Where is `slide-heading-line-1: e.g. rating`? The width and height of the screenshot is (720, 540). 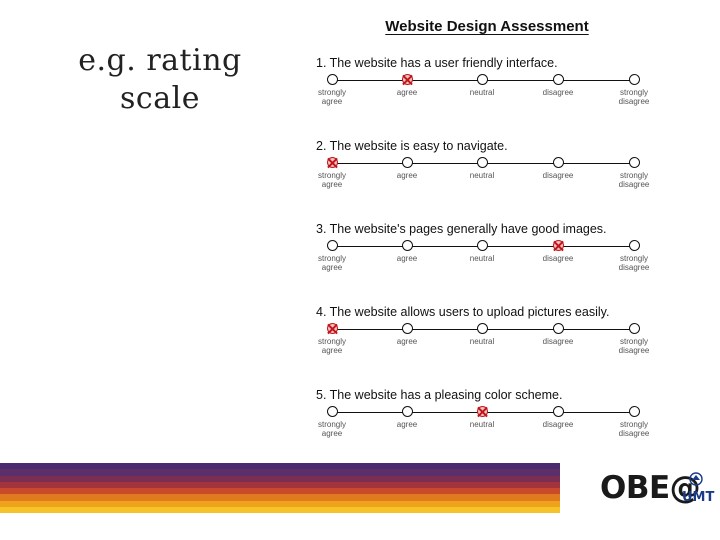 slide-heading-line-1: e.g. rating is located at coordinates (160, 60).